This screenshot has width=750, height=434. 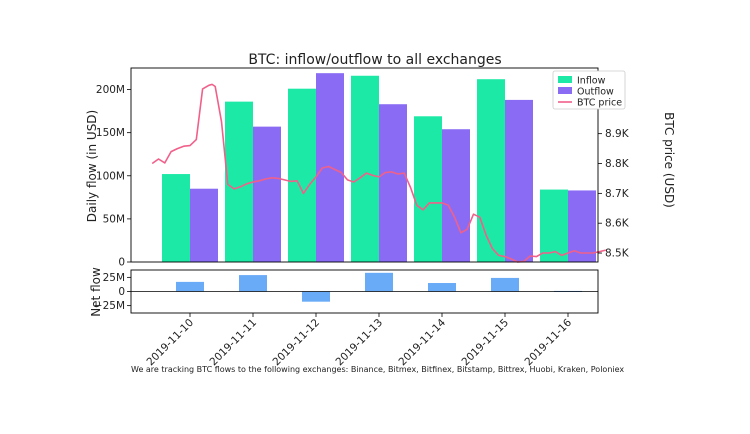 I want to click on y2-axis-label: BTC price (USD), so click(x=669, y=160).